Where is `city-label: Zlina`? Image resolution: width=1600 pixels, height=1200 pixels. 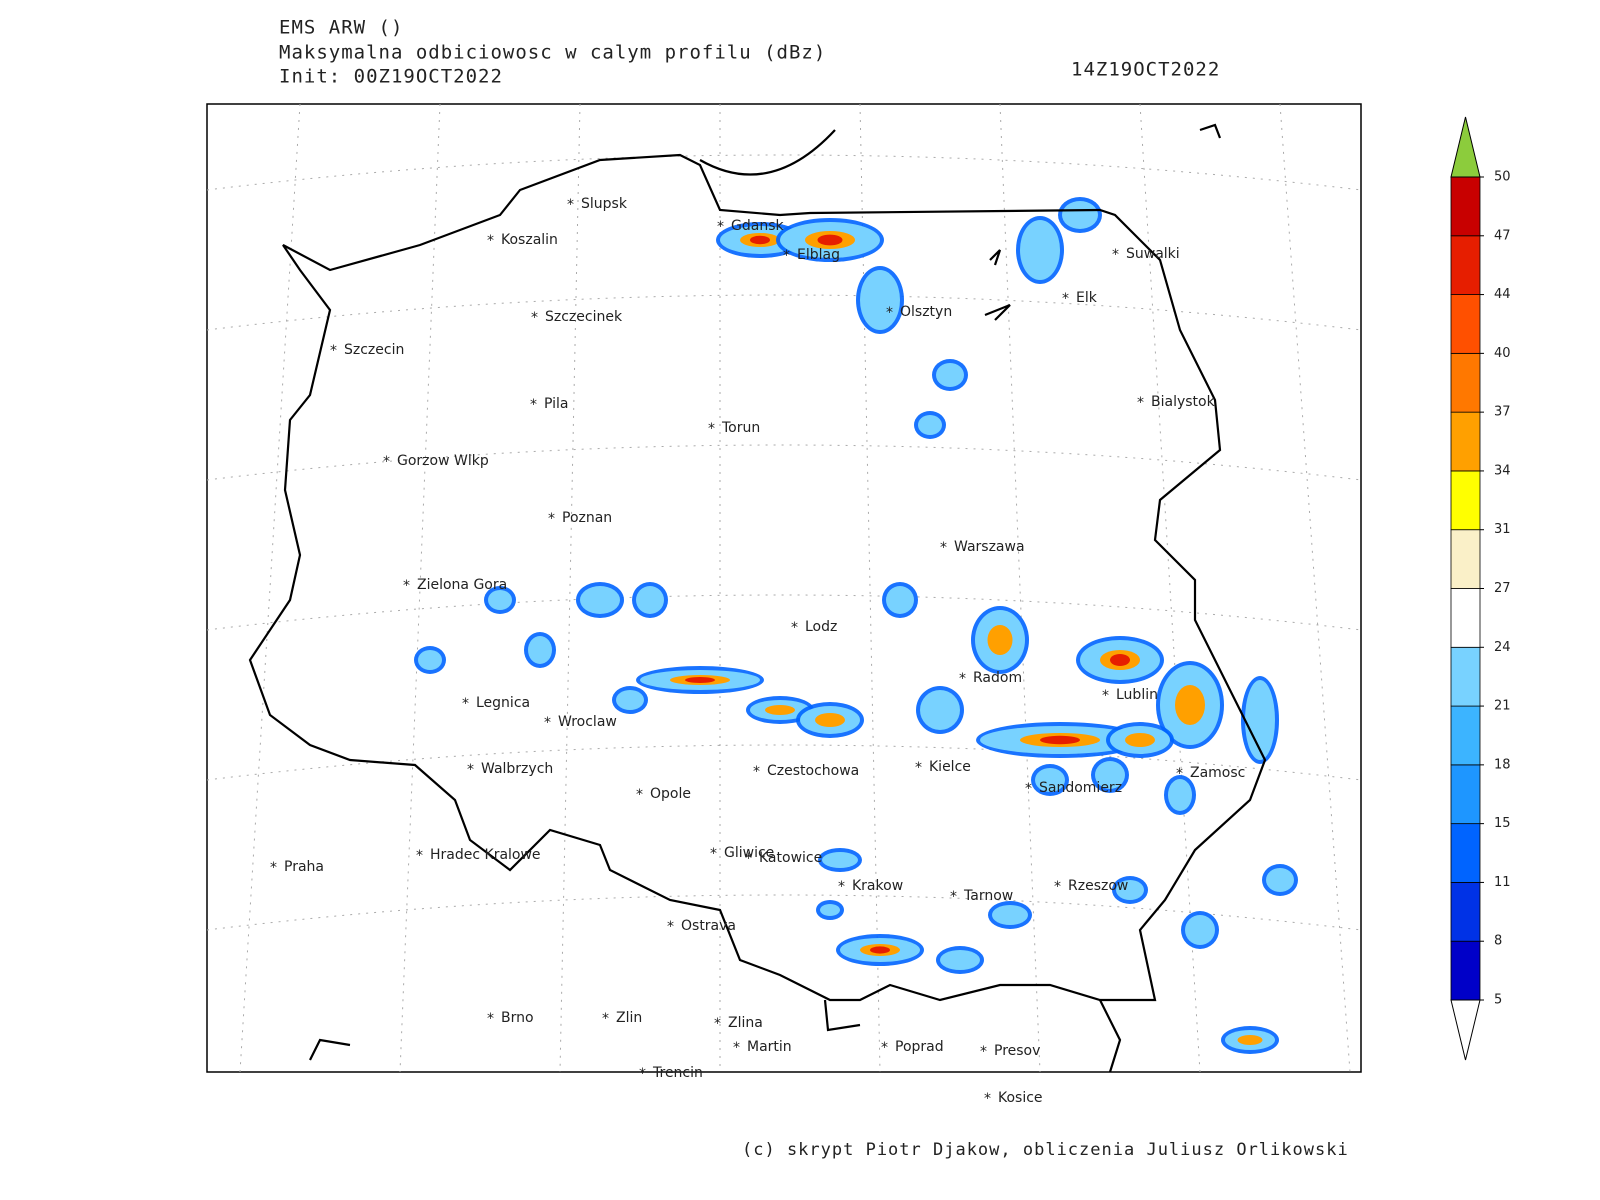
city-label: Zlina is located at coordinates (745, 1023).